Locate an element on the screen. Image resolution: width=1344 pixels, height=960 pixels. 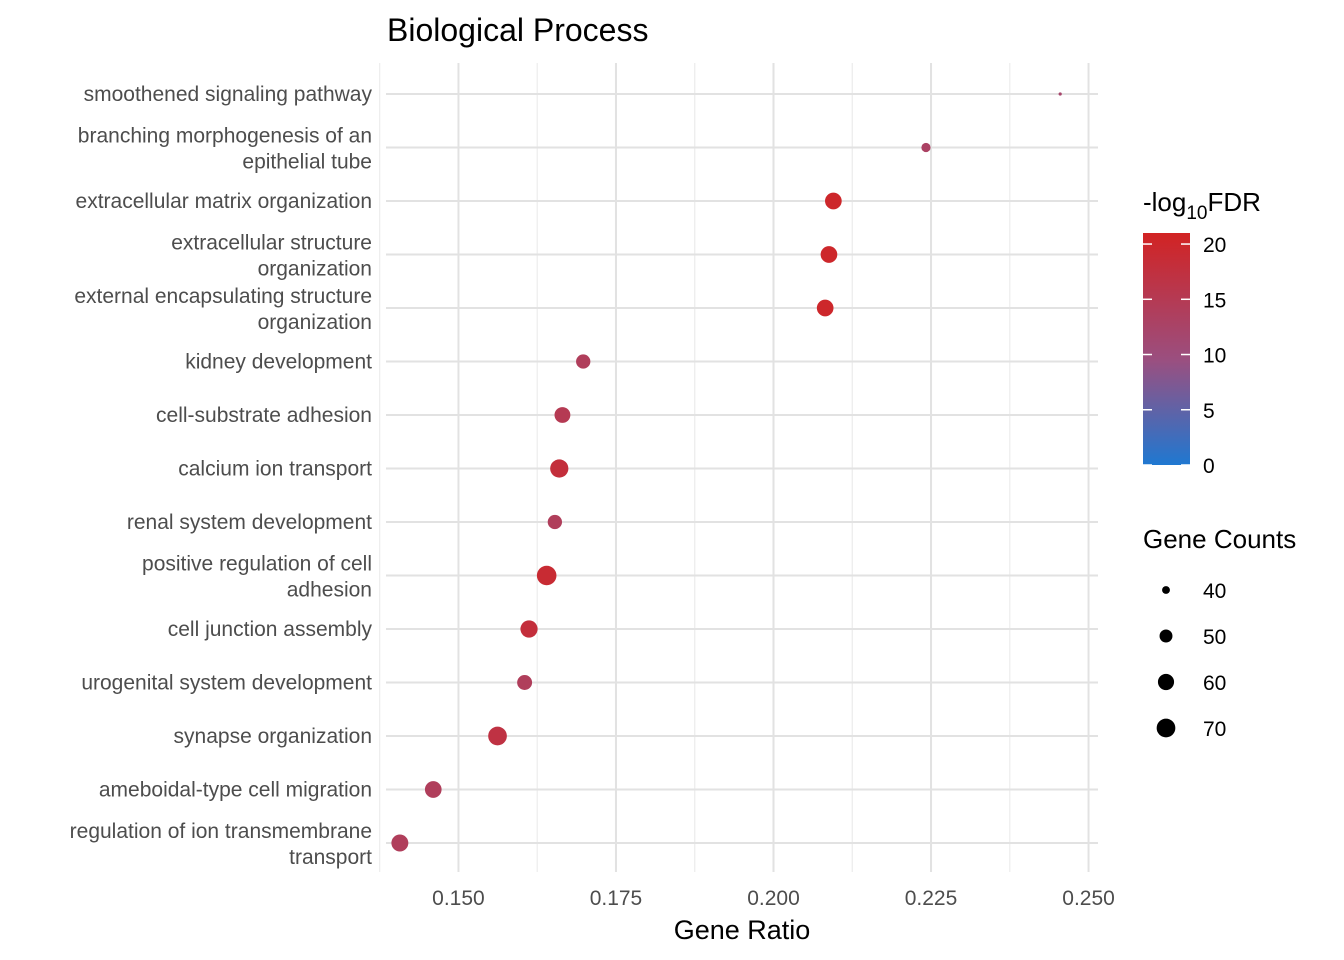
size-legend: Gene Counts 40 50 60 70 is located at coordinates (1219, 632).